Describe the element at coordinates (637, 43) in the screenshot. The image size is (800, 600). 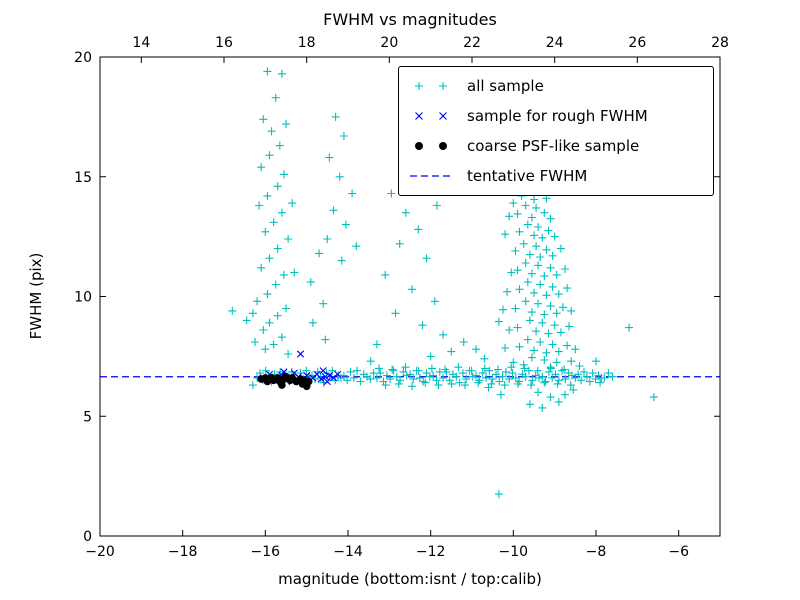
I see `x-tick-label-top: 26` at that location.